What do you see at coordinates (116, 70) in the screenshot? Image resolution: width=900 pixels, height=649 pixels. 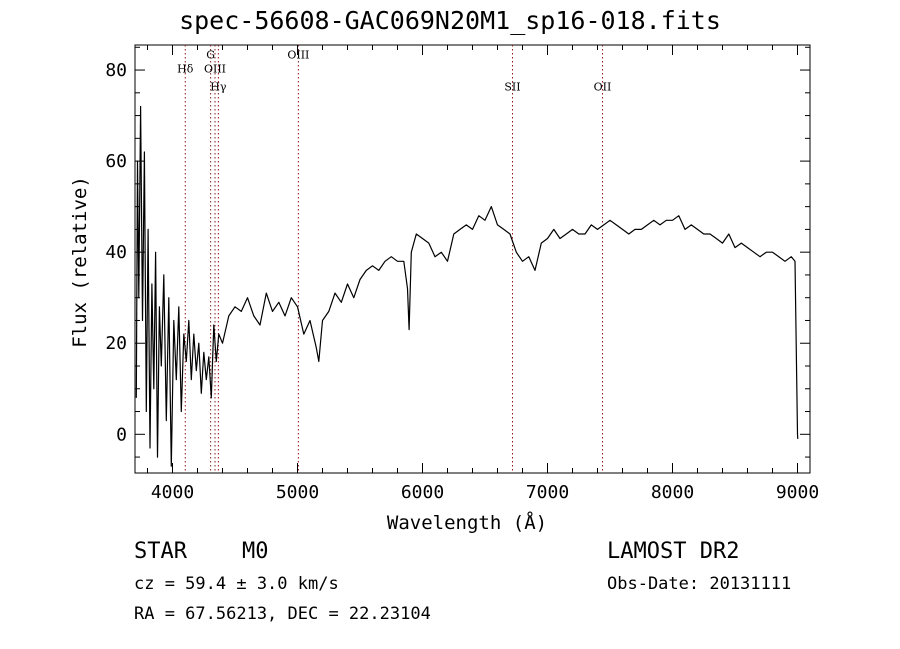 I see `y-tick-label: 80` at bounding box center [116, 70].